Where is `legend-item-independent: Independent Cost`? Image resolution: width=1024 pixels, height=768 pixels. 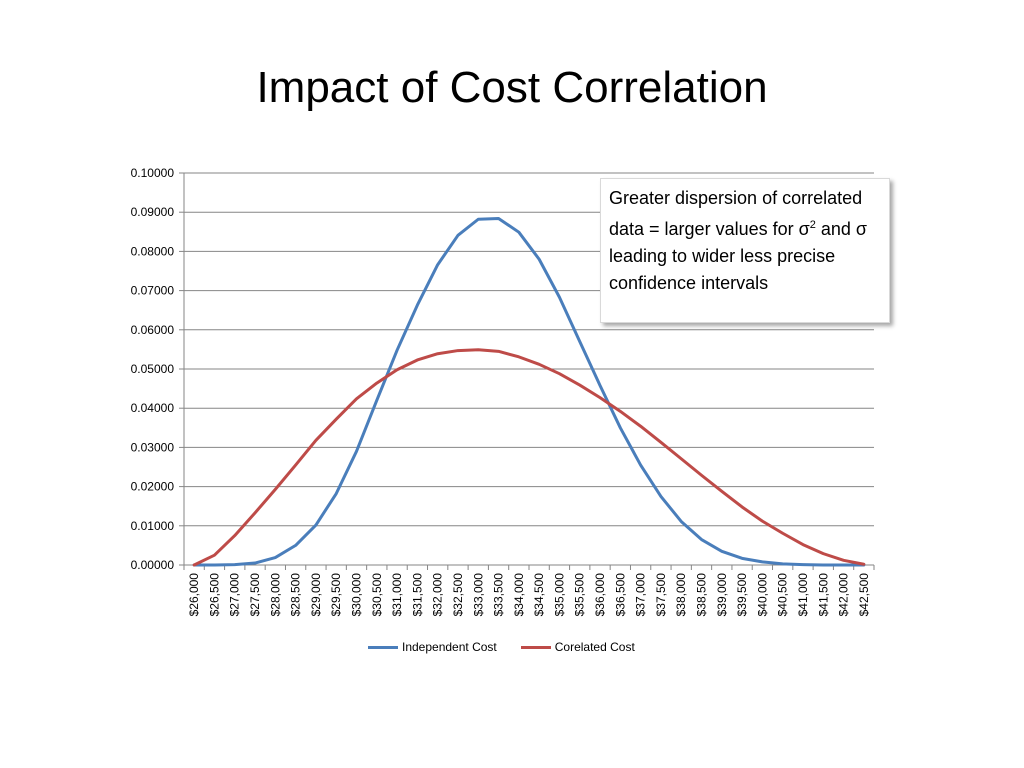 legend-item-independent: Independent Cost is located at coordinates (432, 647).